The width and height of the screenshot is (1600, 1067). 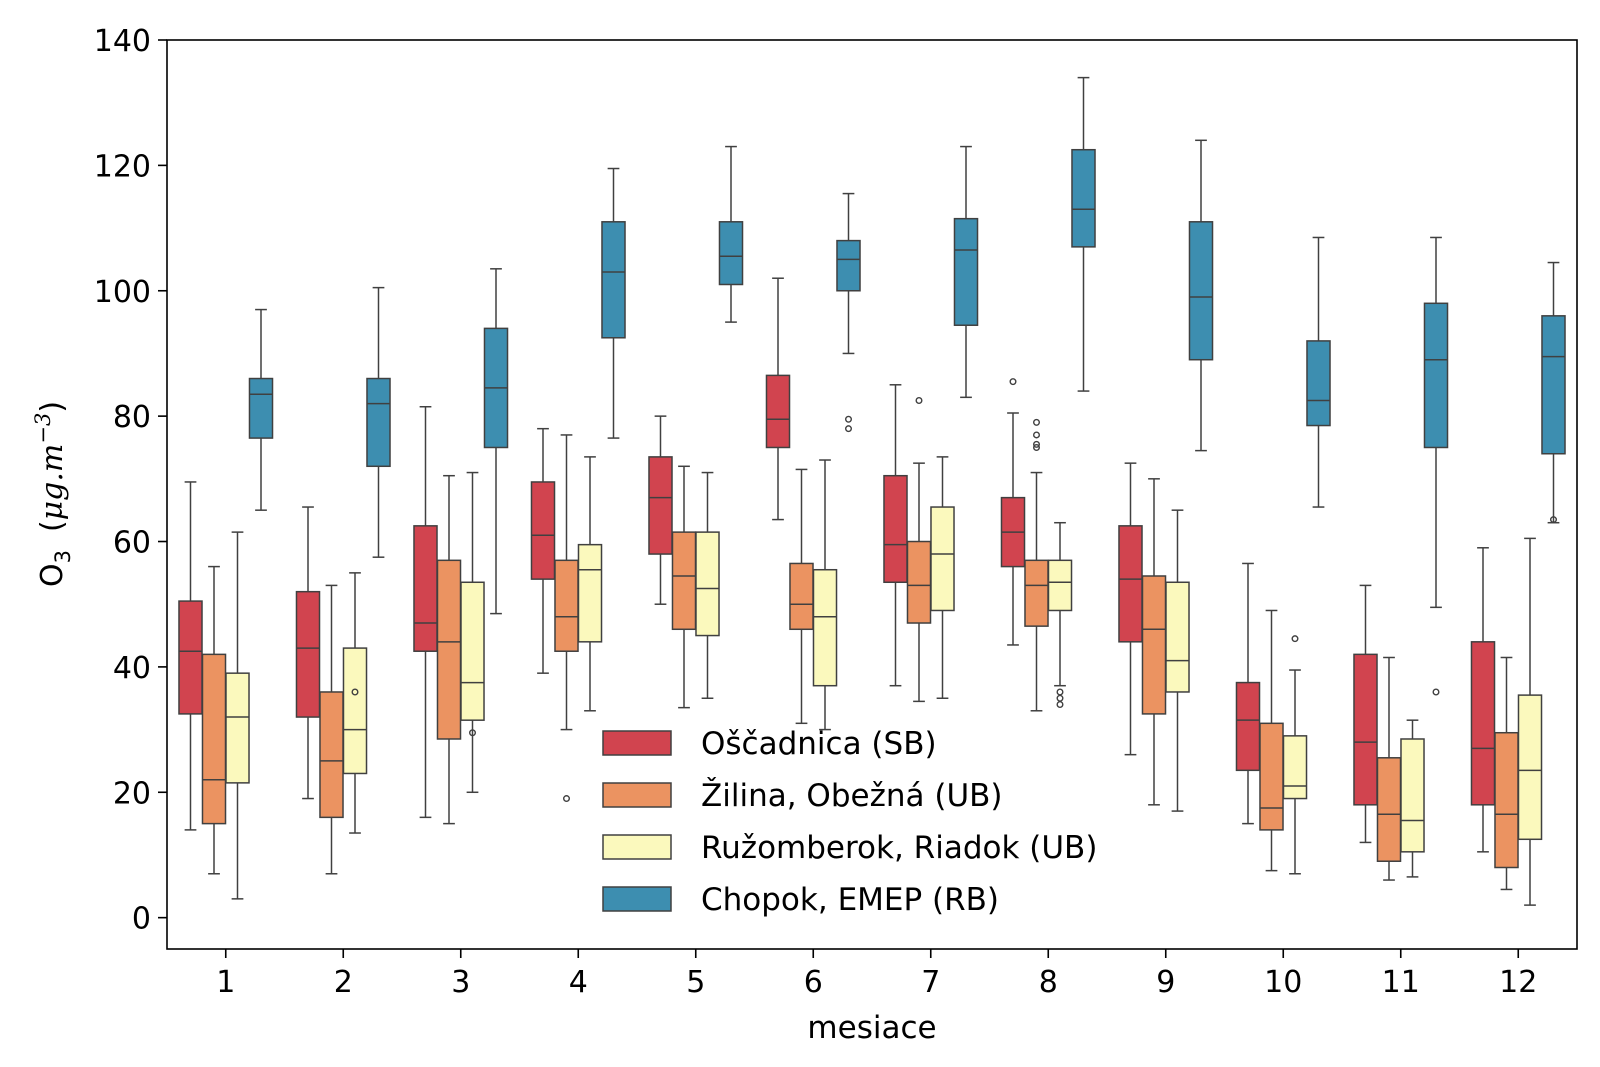 What do you see at coordinates (52, 482) in the screenshot?
I see `y-axis-title-unit: μg.m` at bounding box center [52, 482].